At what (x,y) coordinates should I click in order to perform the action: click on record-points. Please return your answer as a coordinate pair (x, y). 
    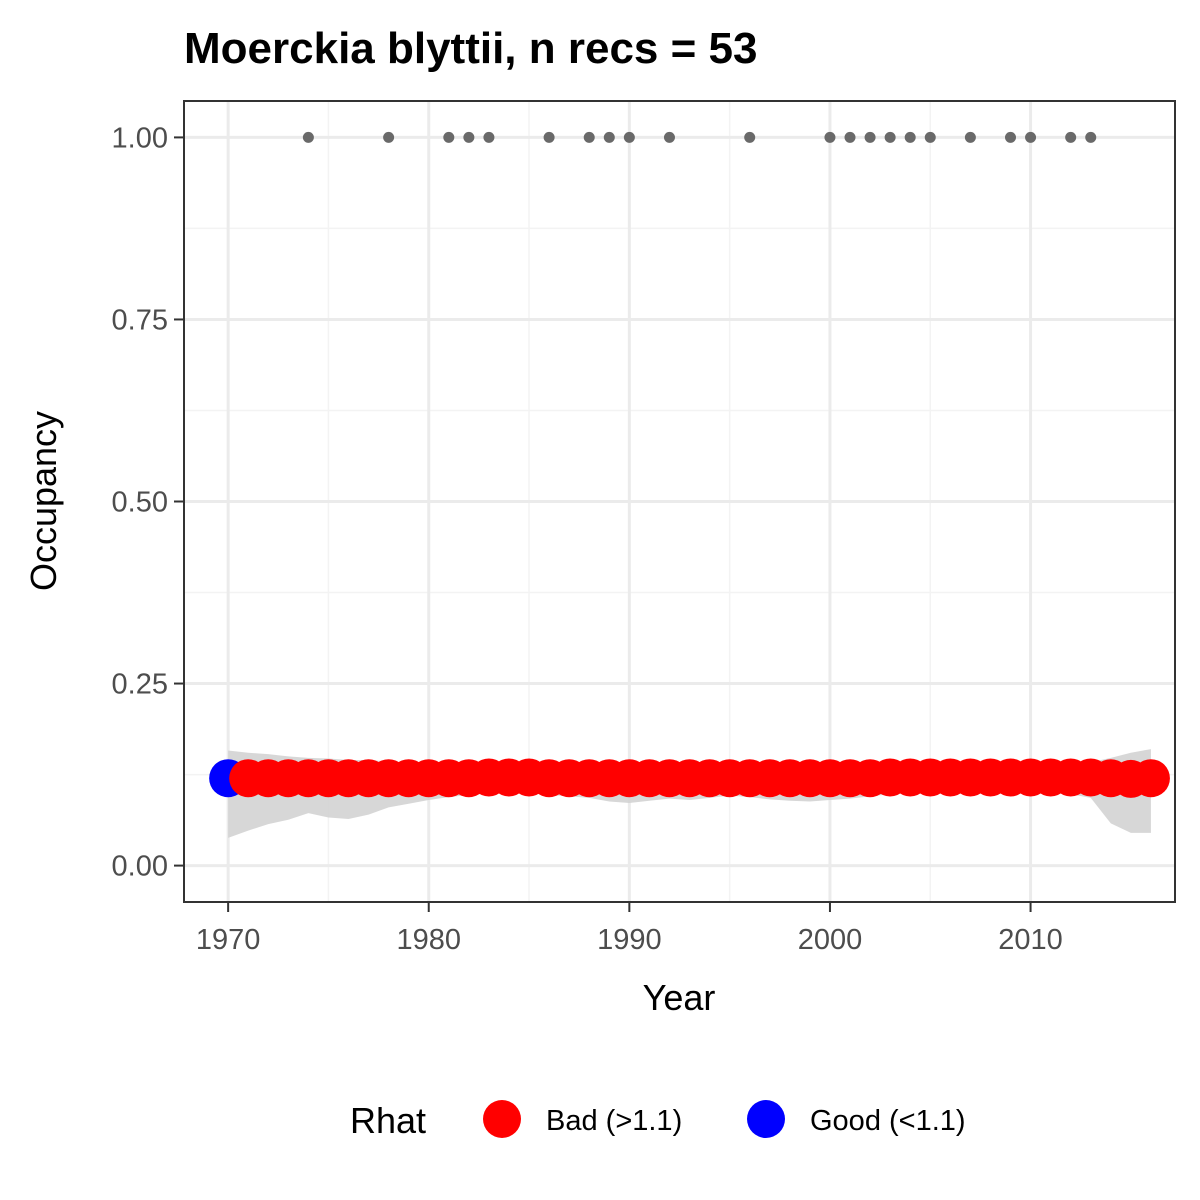
    Looking at the image, I should click on (699, 137).